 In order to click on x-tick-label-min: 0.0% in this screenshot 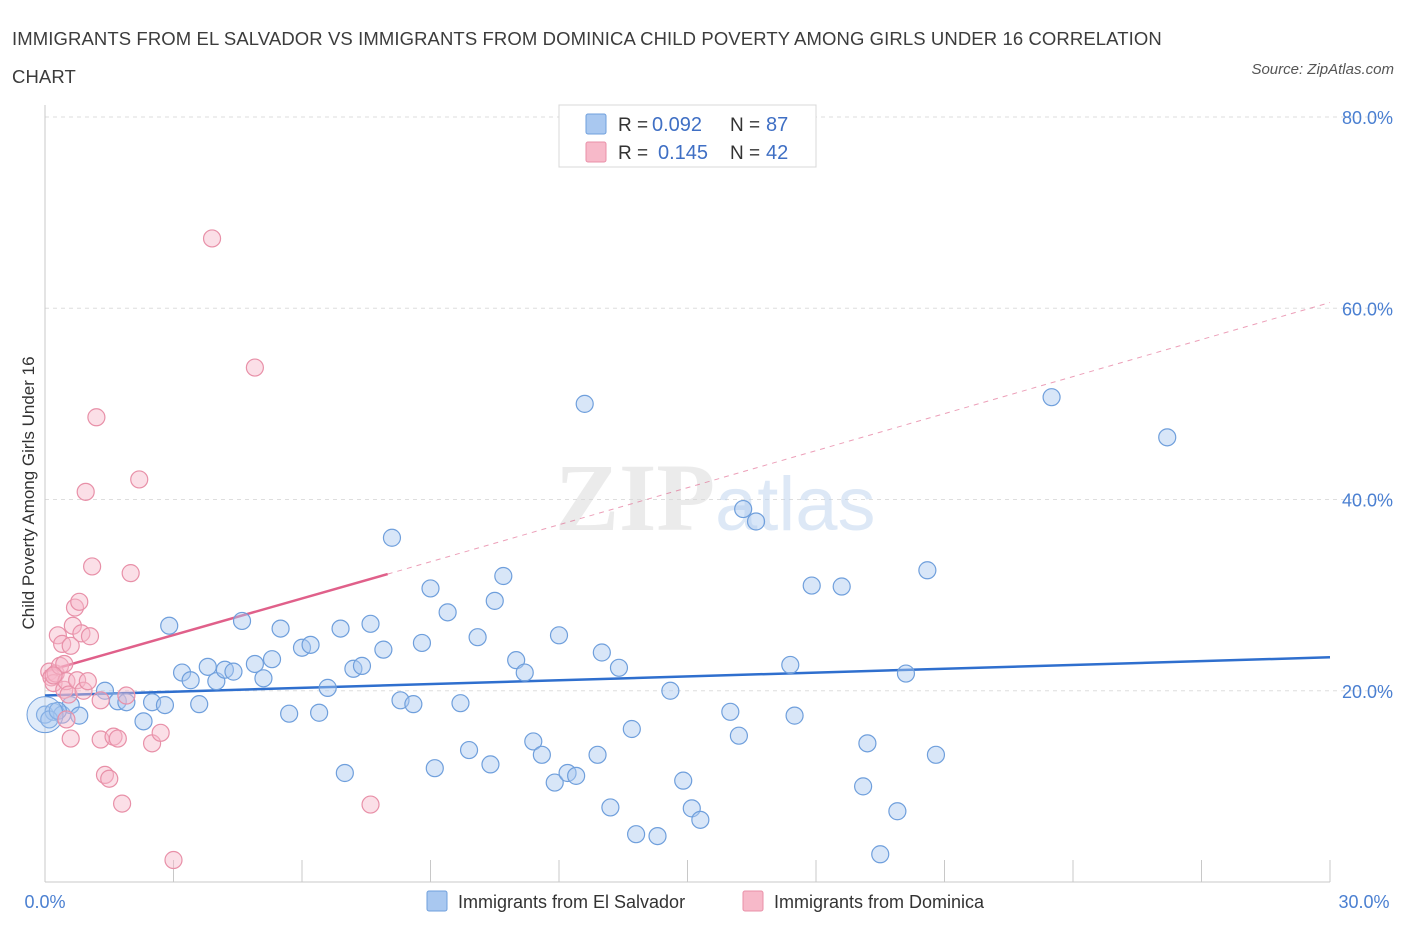, I will do `click(44, 902)`.